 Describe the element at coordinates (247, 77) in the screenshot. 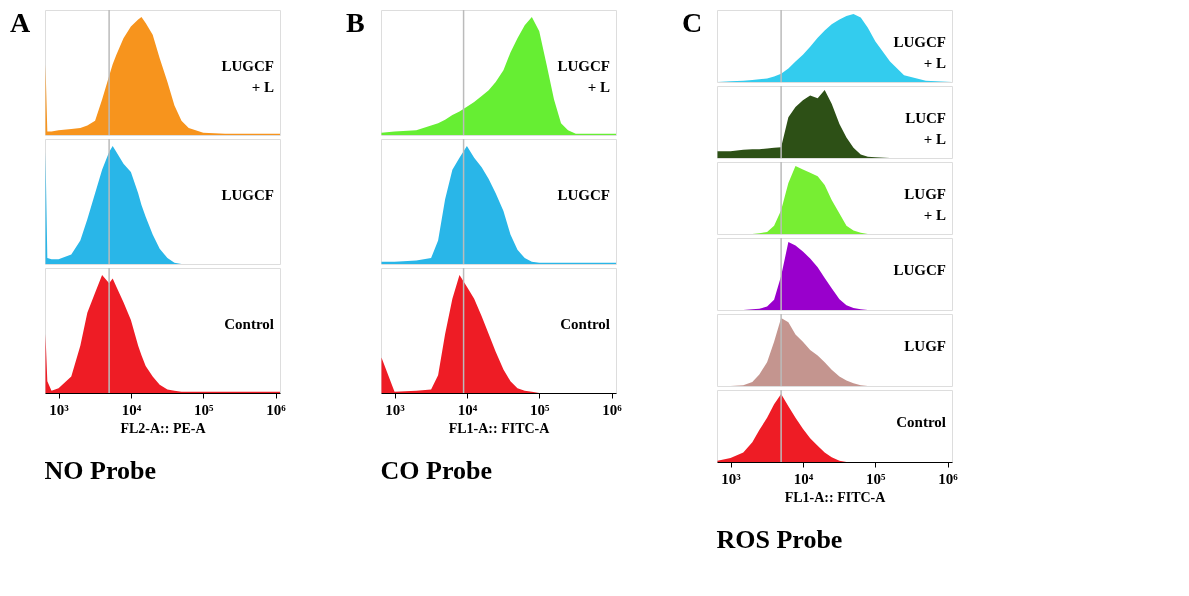

I see `text: LUGCF + L` at that location.